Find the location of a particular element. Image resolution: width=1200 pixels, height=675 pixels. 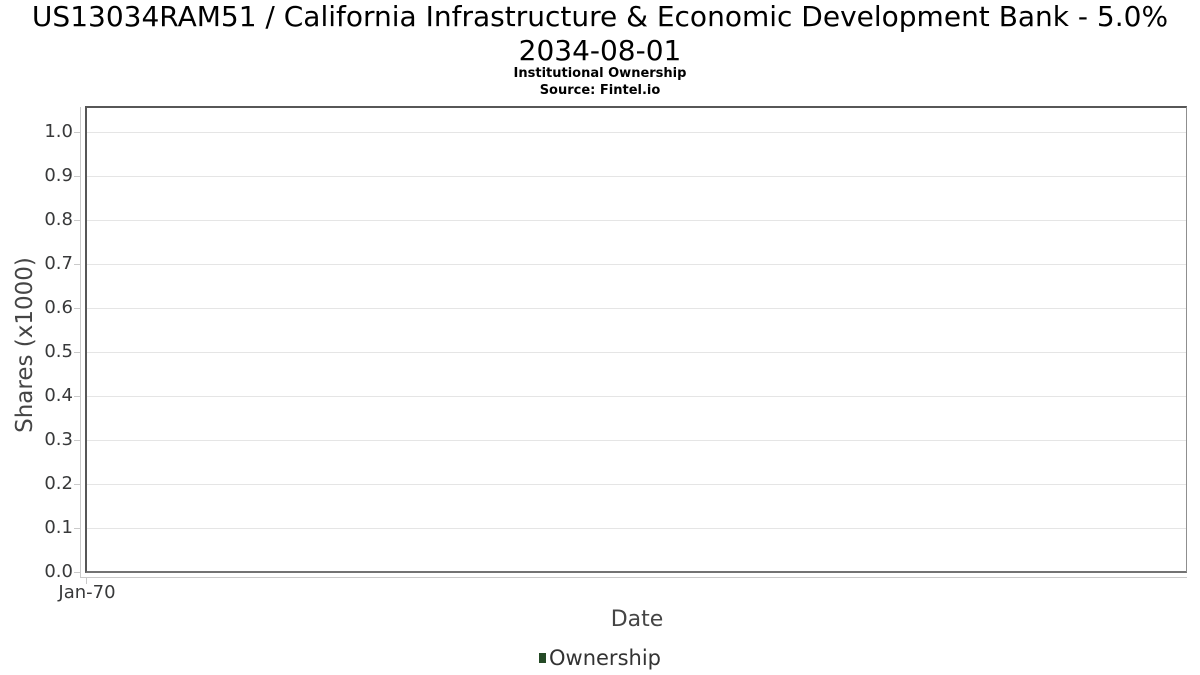

y-tick-label: 0.0 is located at coordinates (58, 571).